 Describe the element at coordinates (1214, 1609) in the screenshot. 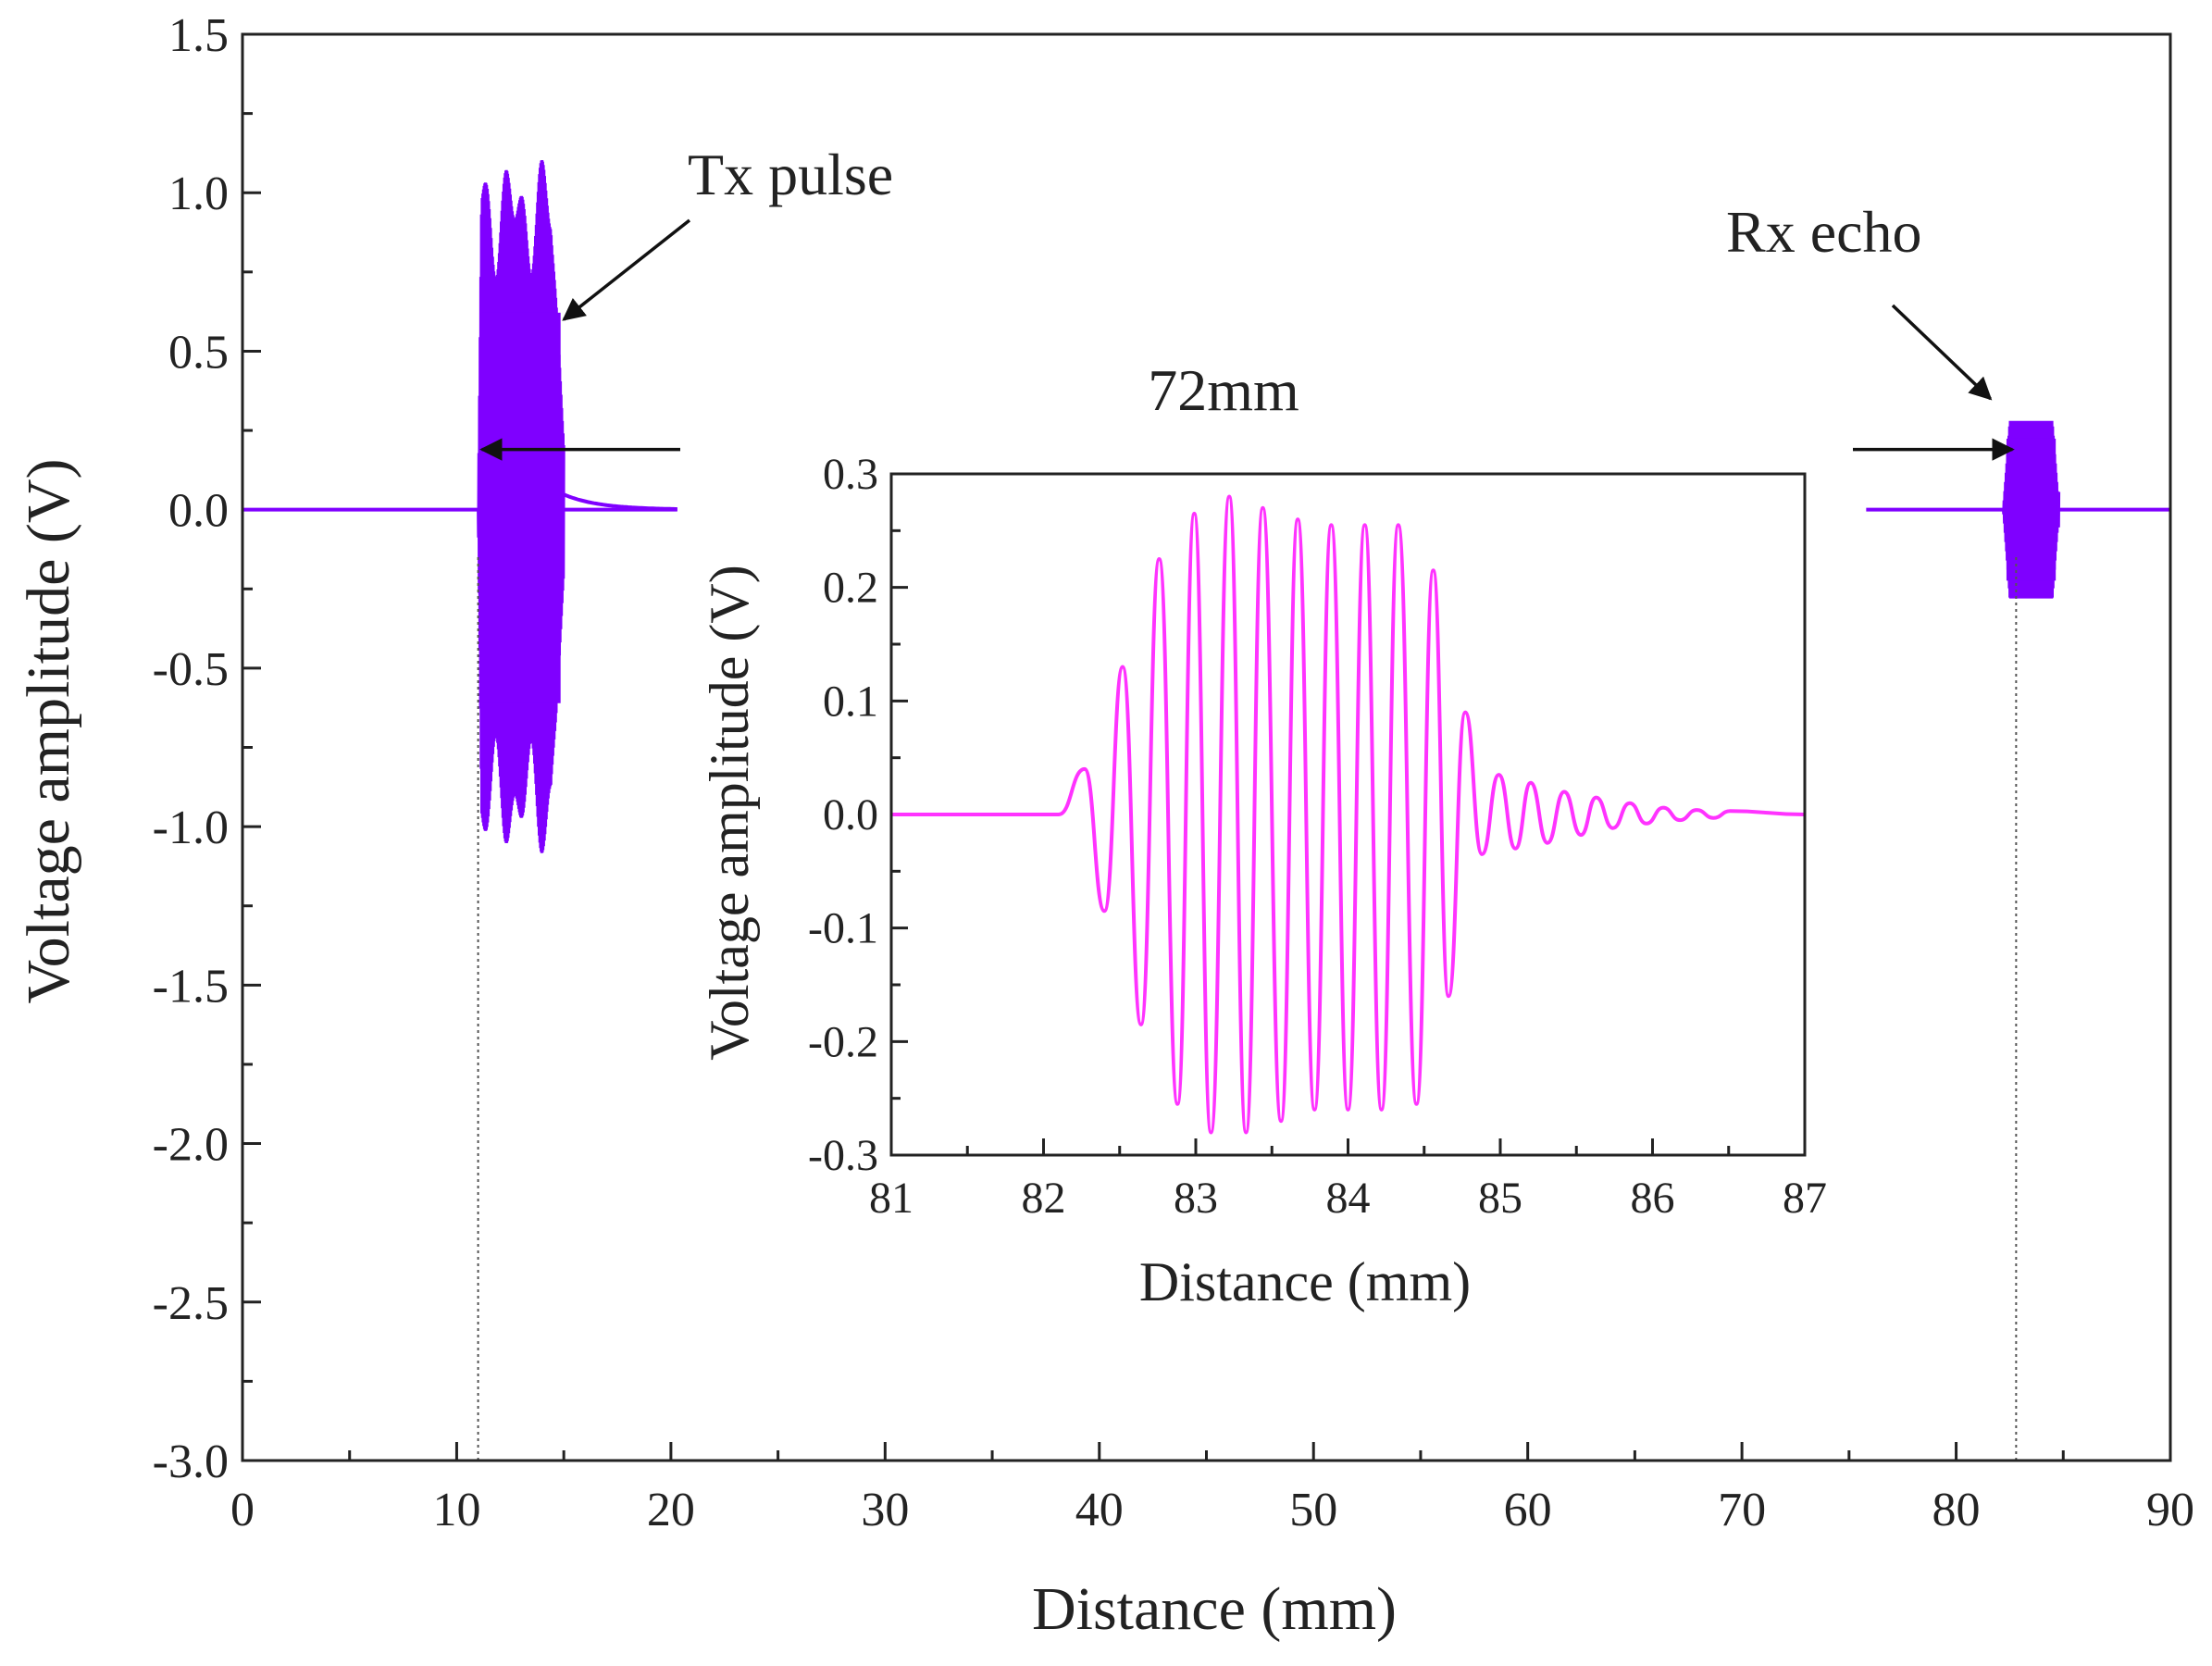

I see `main-x-axis-title: Distance (mm)` at that location.